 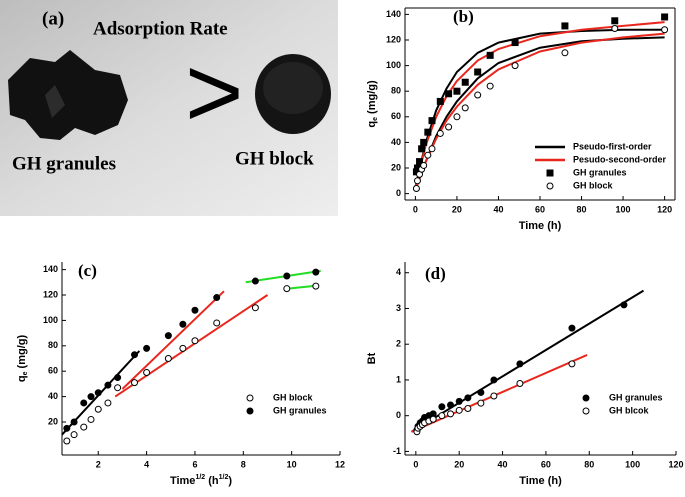 What do you see at coordinates (214, 92) in the screenshot?
I see `comparison-symbol: >` at bounding box center [214, 92].